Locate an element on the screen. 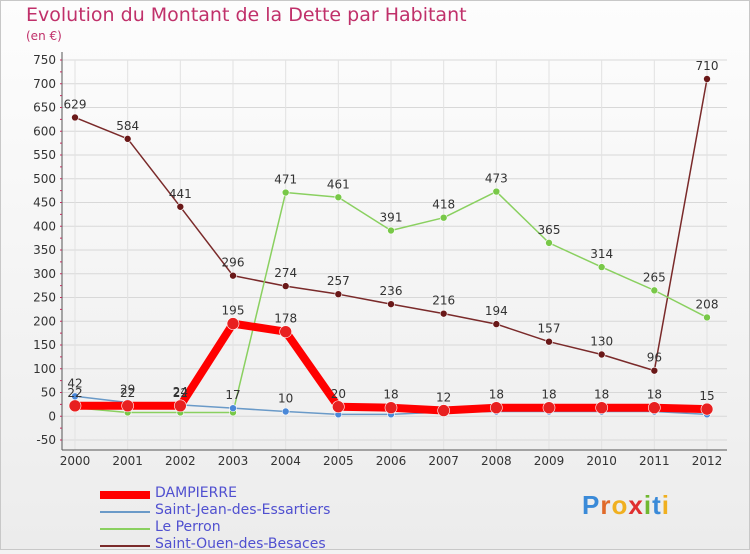 The width and height of the screenshot is (750, 554). legend-label: Saint-Ouen-des-Besaces is located at coordinates (240, 544).